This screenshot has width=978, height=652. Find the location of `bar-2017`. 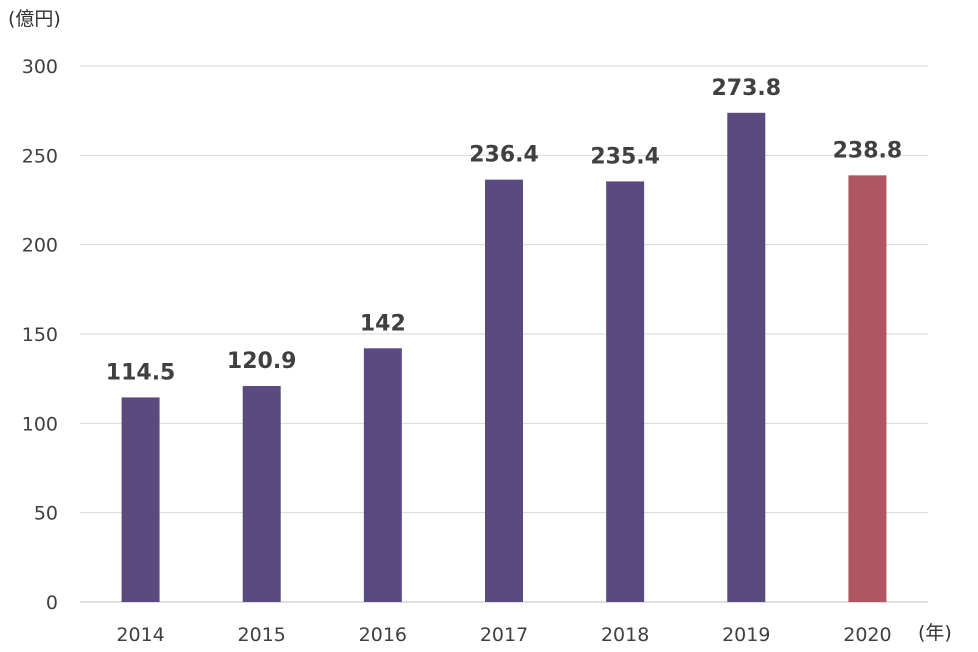

bar-2017 is located at coordinates (504, 390).